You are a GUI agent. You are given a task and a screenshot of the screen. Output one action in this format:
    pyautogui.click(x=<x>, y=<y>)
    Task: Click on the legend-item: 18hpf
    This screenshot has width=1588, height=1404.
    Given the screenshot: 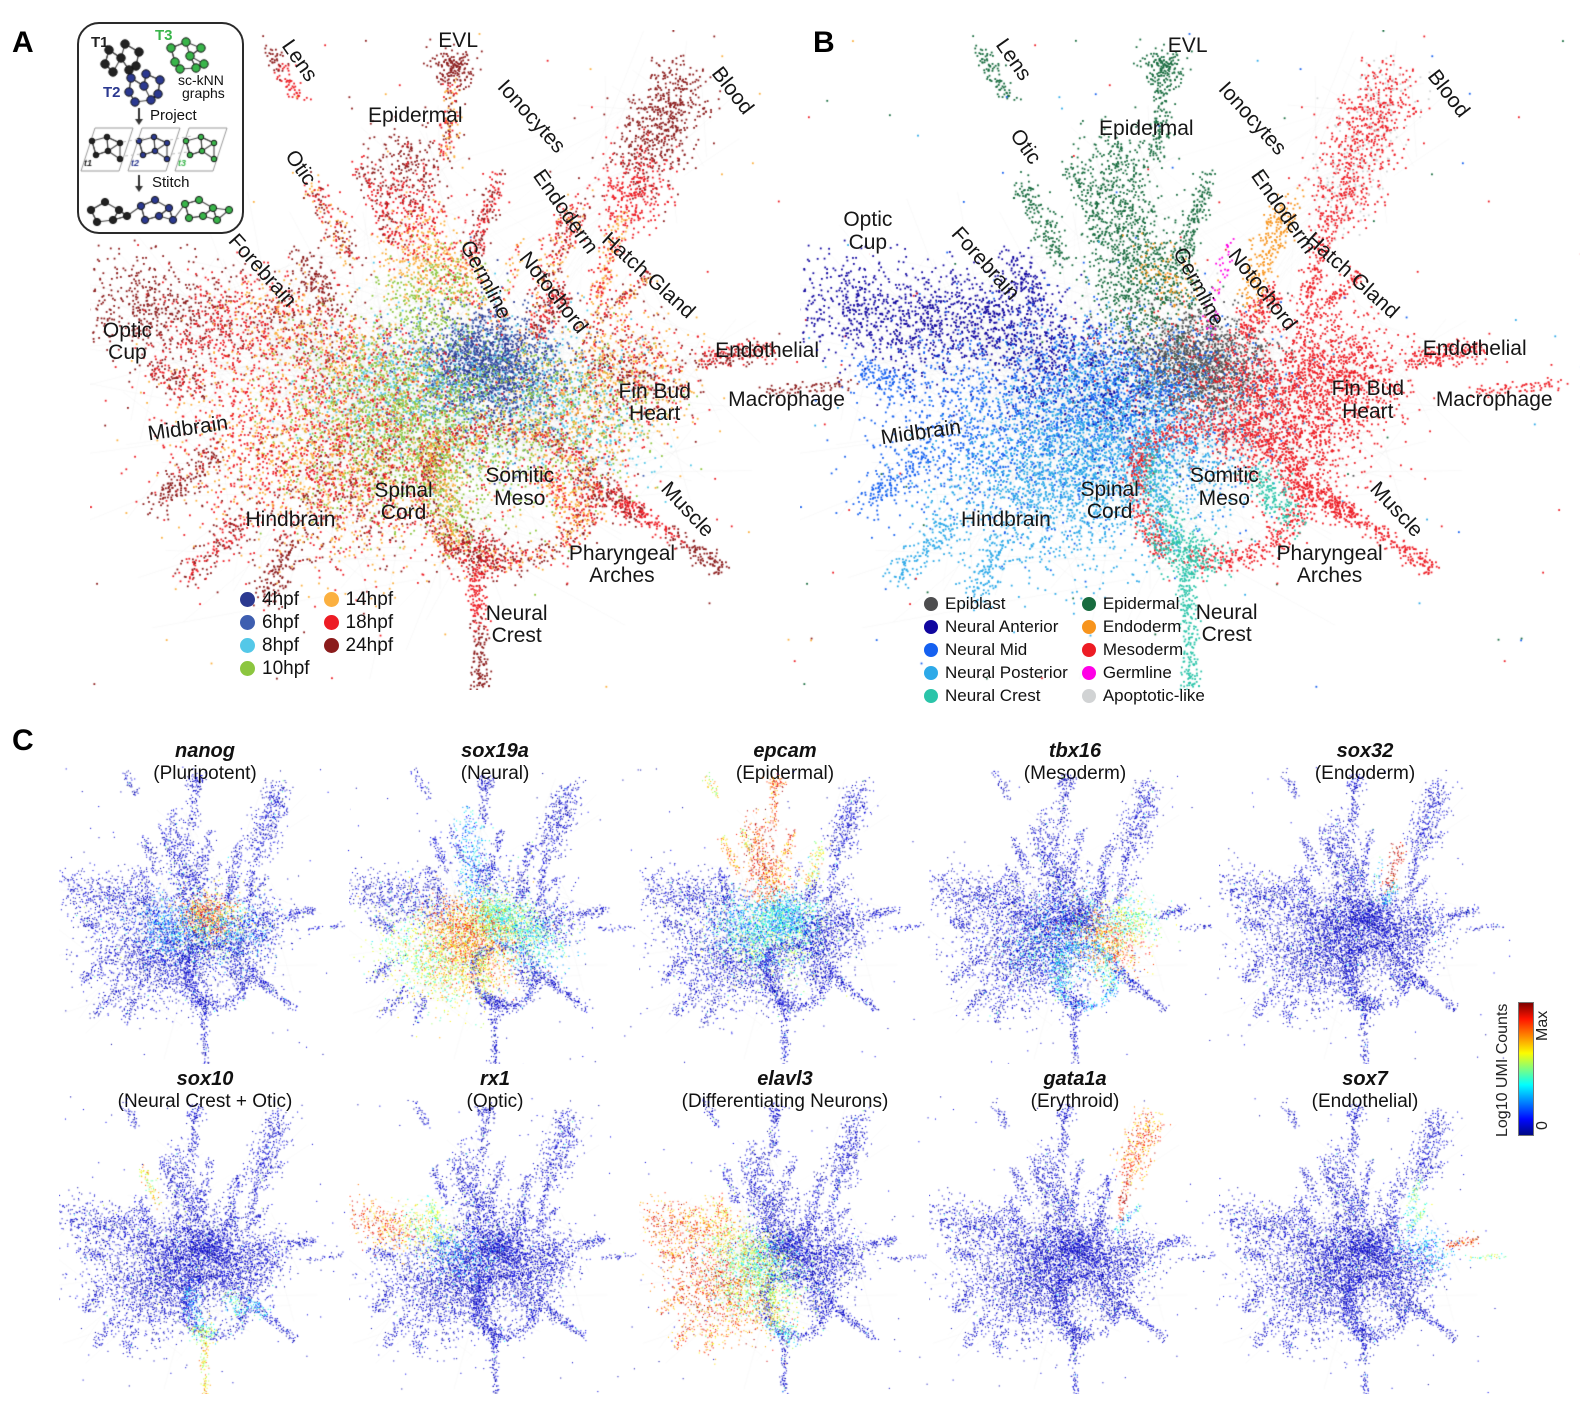 What is the action you would take?
    pyautogui.click(x=358, y=622)
    